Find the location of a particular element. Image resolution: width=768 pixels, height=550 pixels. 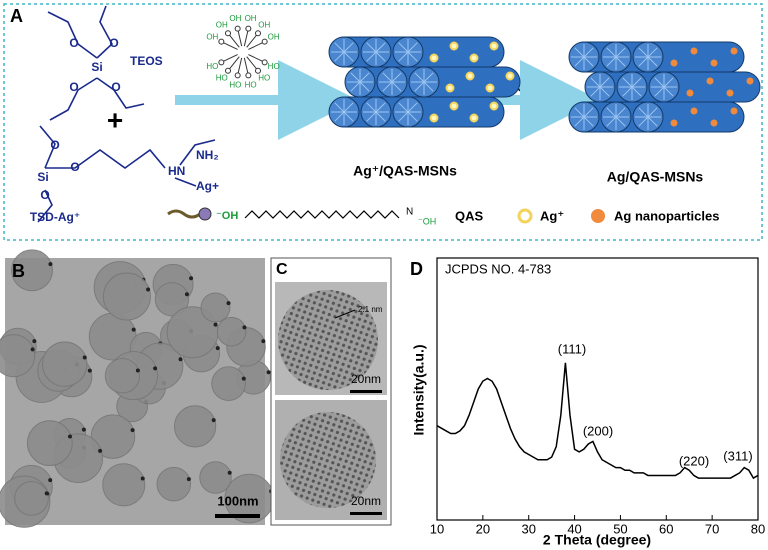

plus-sign: + is located at coordinates (115, 119).